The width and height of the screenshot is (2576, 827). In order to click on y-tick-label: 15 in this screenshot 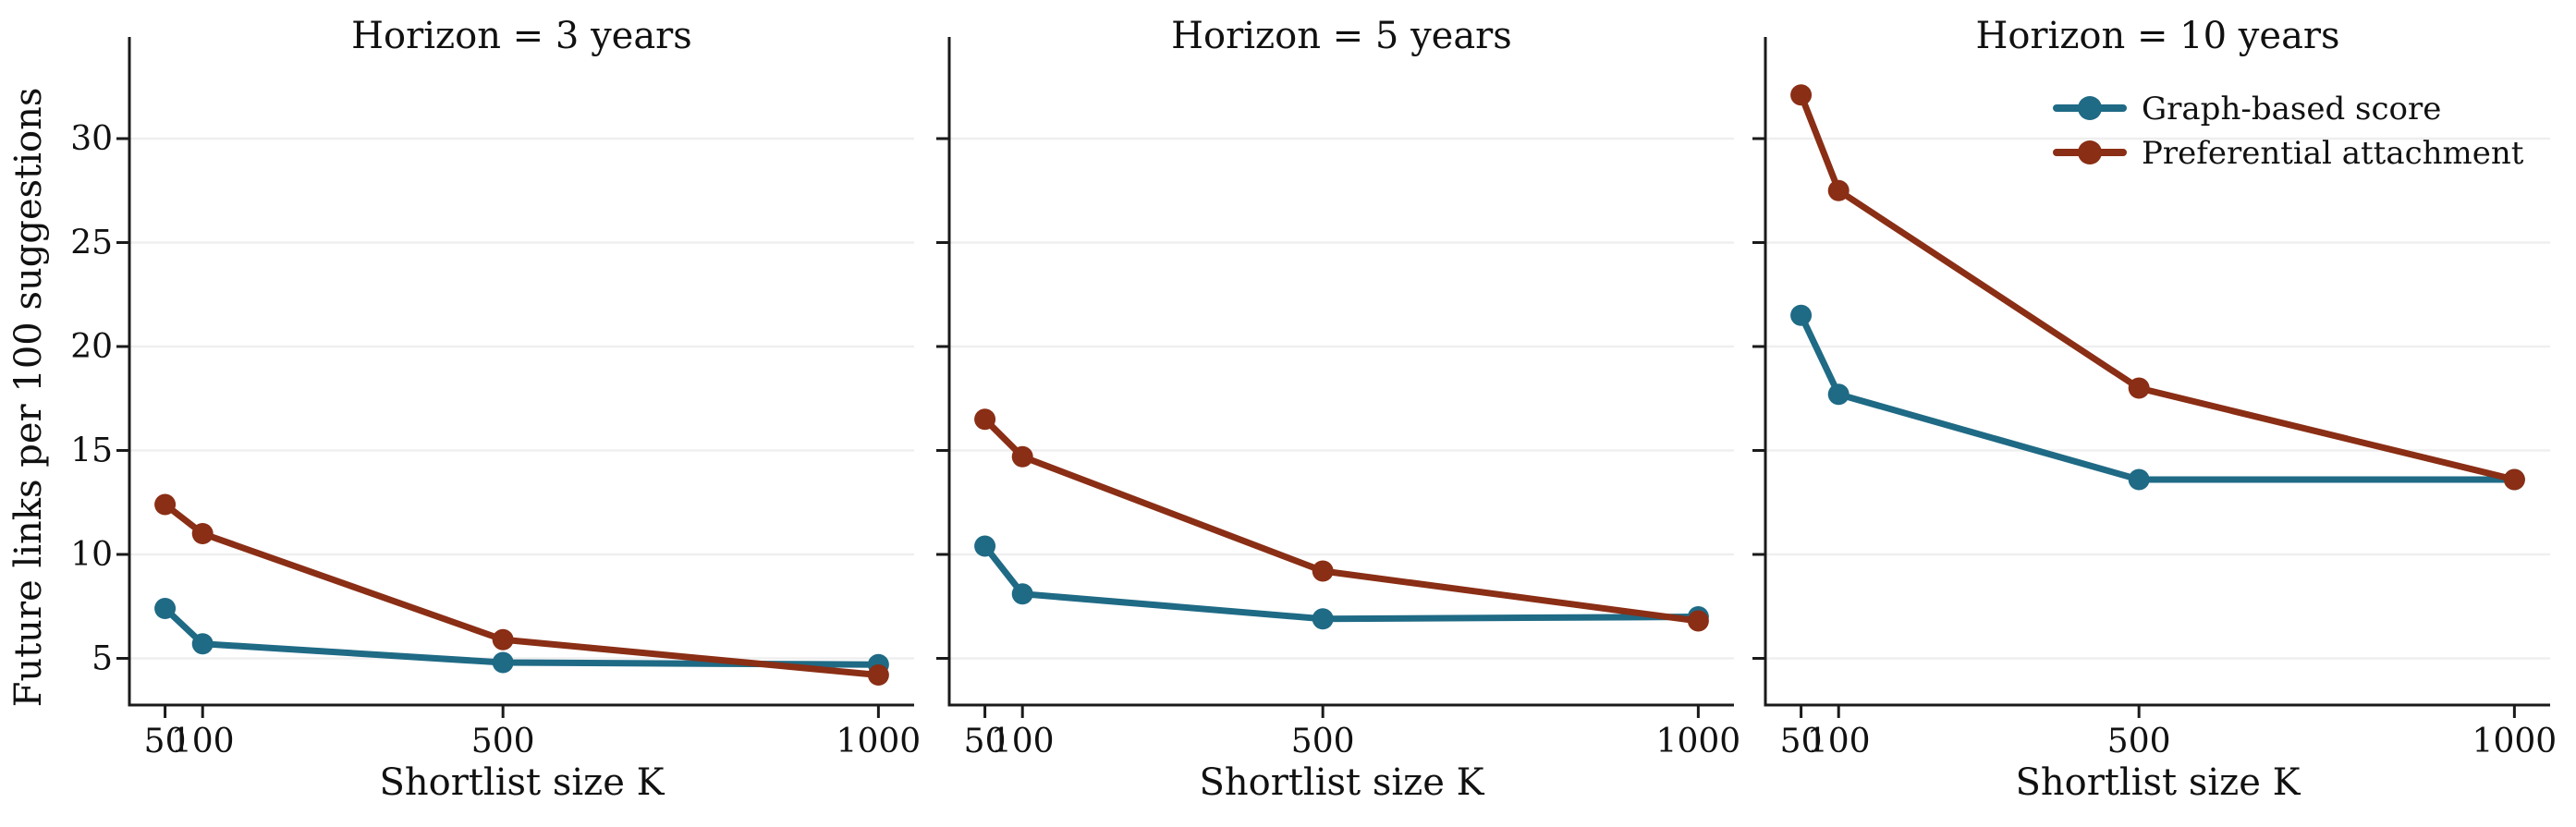, I will do `click(91, 451)`.